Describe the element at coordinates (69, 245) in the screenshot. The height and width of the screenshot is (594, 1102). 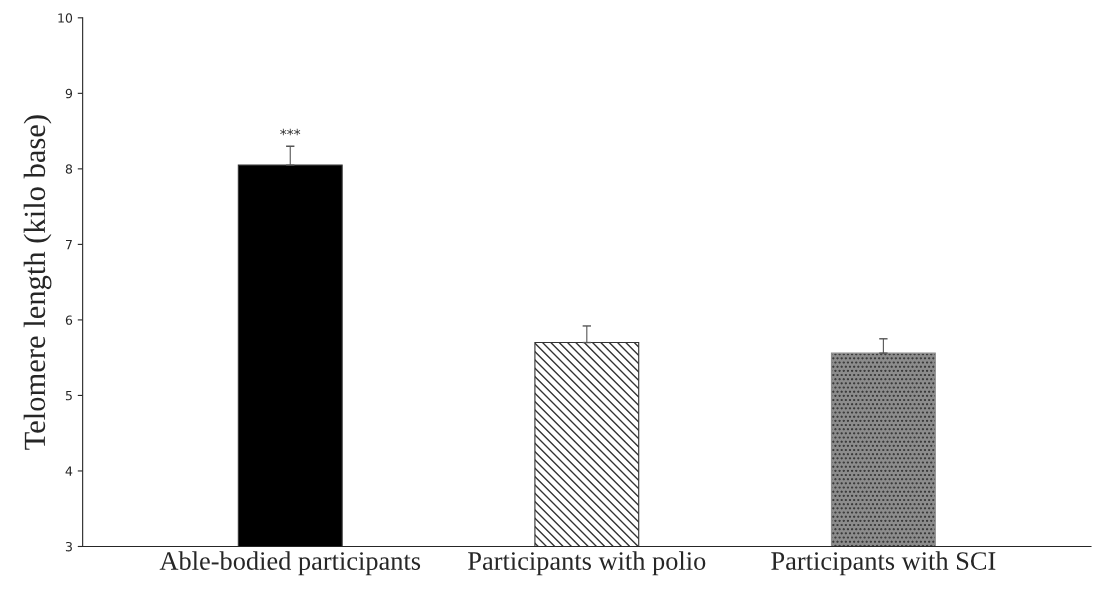
I see `y-tick-label: 7` at that location.